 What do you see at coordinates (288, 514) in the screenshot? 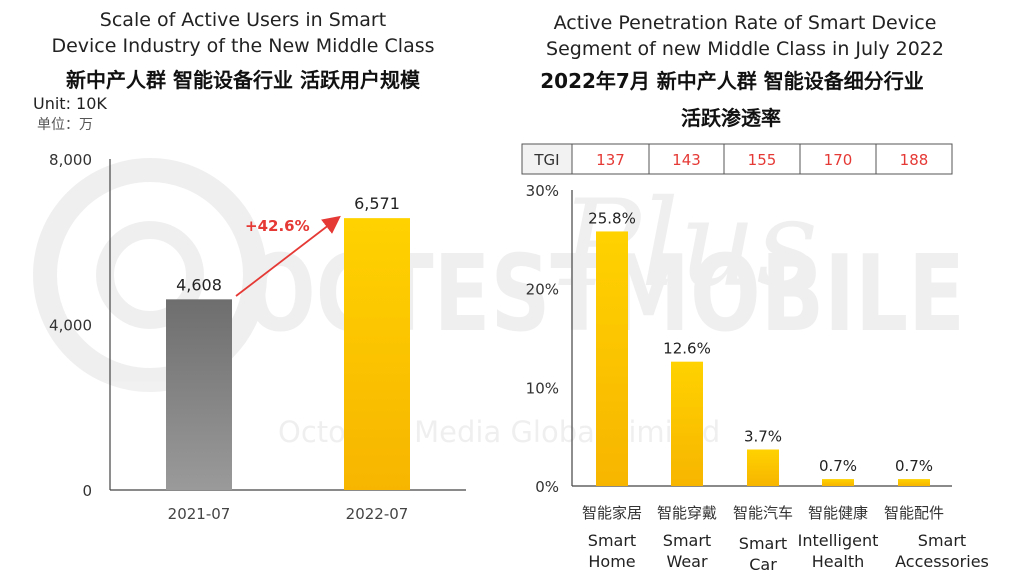
I see `left-chart-x-labels: 2021-07 2022-07` at bounding box center [288, 514].